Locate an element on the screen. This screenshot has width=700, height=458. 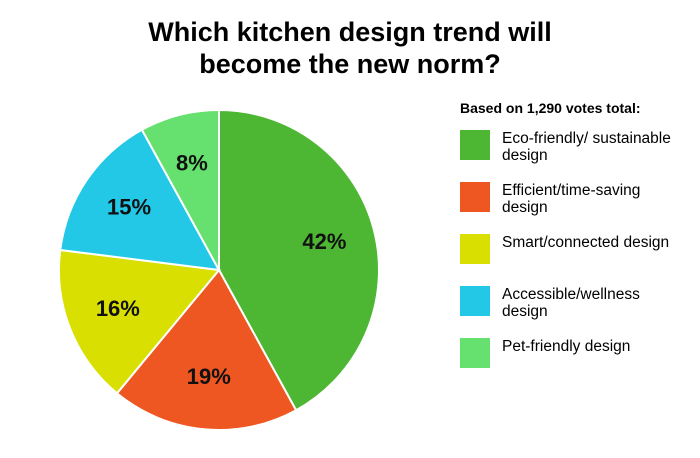
legend-title: Based on 1,290 votes total: is located at coordinates (550, 108).